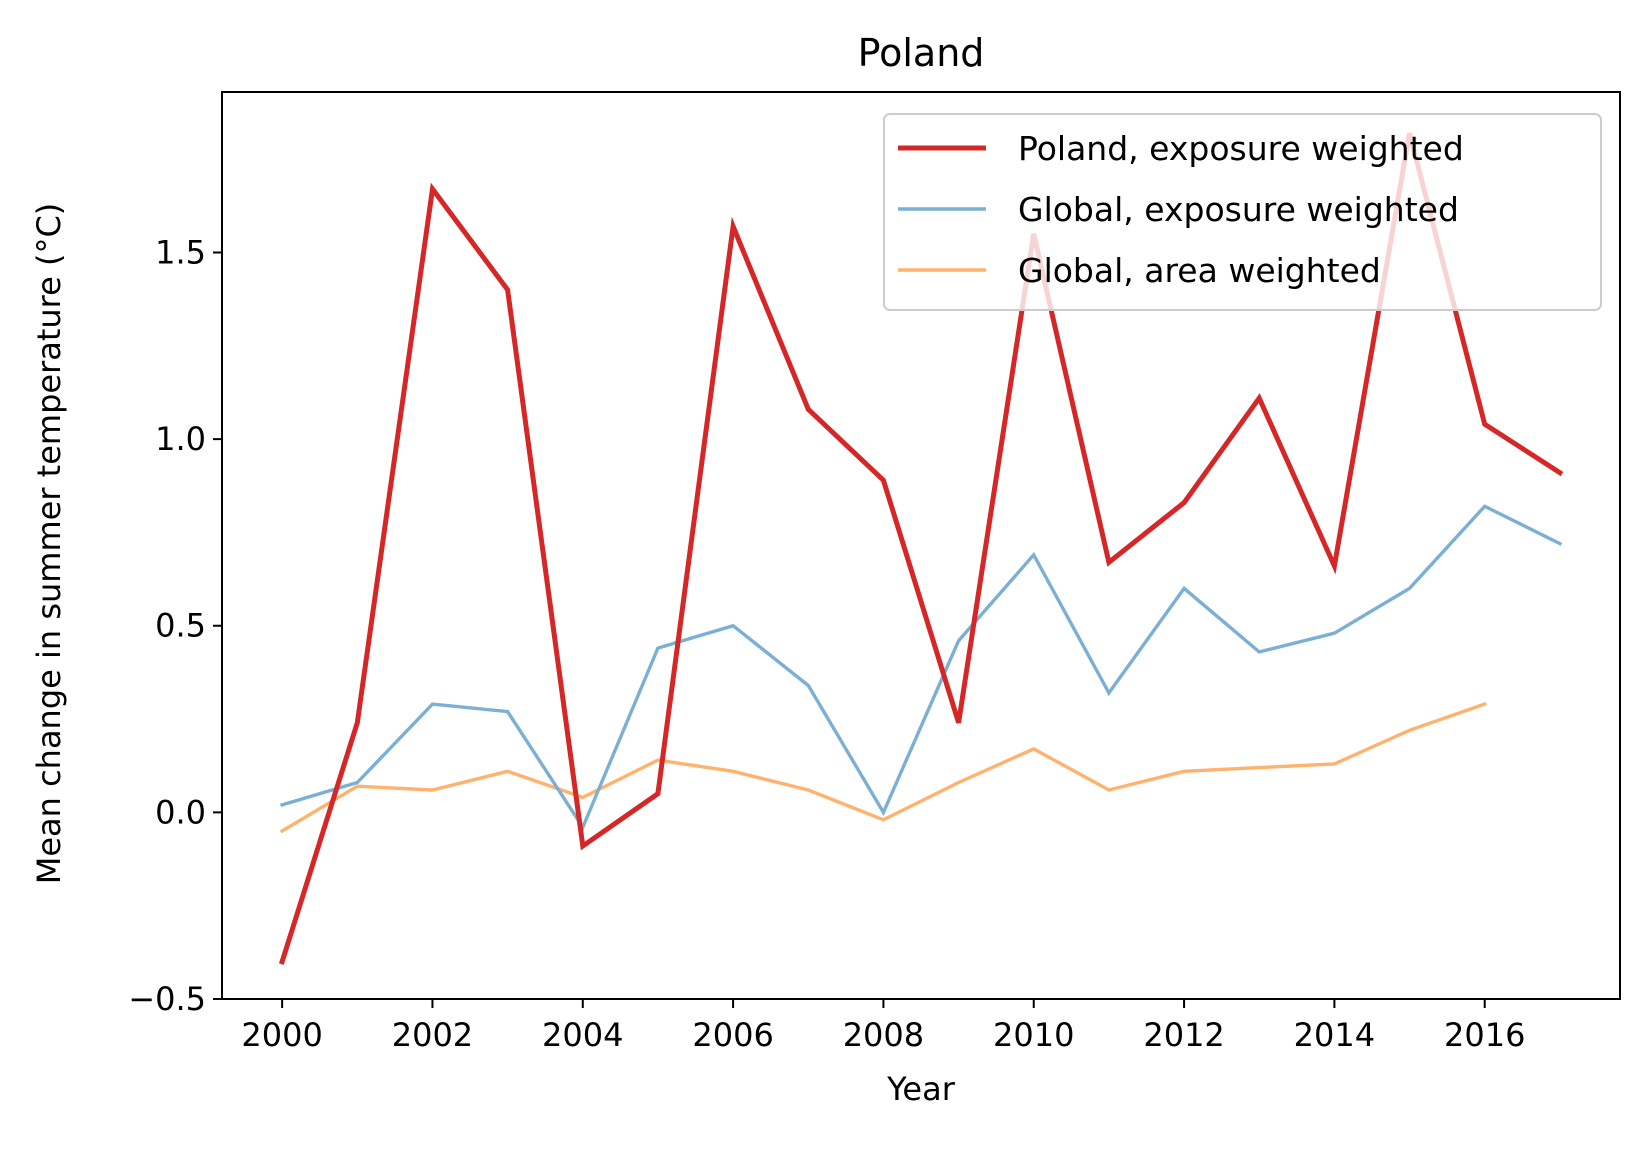 Image resolution: width=1650 pixels, height=1154 pixels. What do you see at coordinates (1334, 1035) in the screenshot?
I see `x-tick-label: 2014` at bounding box center [1334, 1035].